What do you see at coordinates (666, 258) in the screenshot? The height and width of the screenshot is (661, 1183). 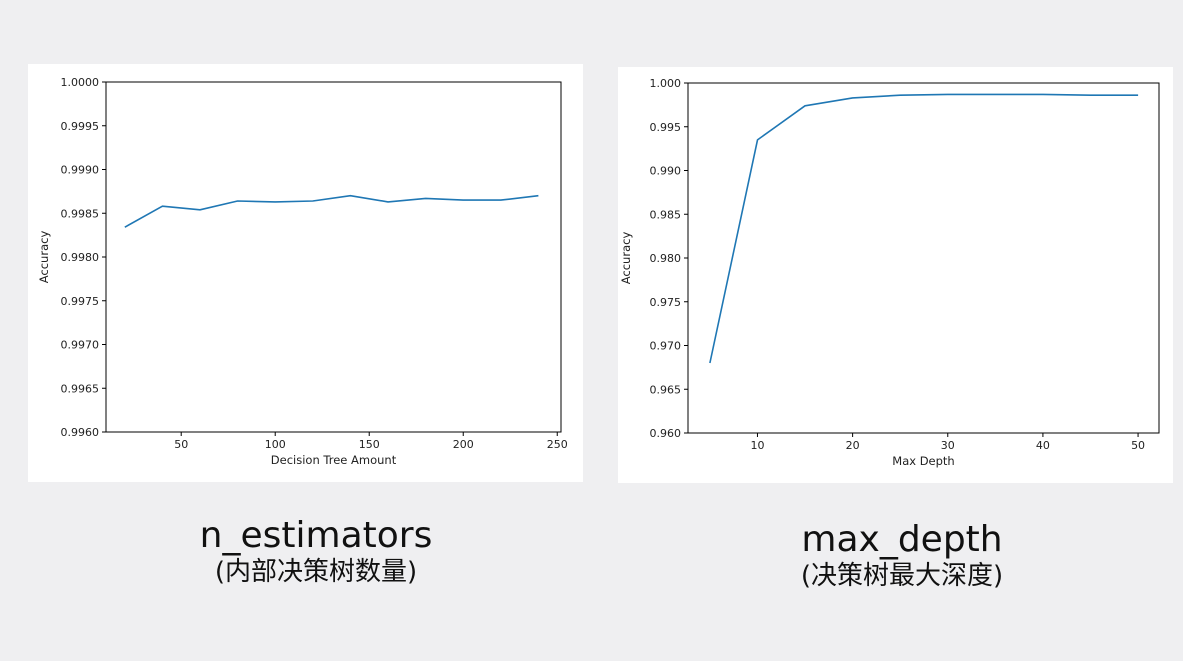 I see `max-depth-y-tick-label: 0.980` at bounding box center [666, 258].